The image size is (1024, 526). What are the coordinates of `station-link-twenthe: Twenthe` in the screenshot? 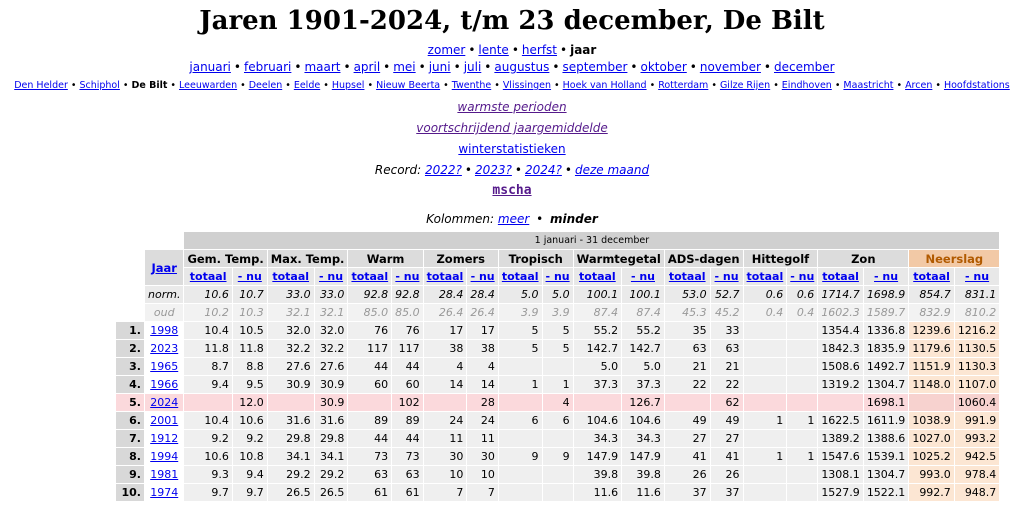 It's located at (471, 85).